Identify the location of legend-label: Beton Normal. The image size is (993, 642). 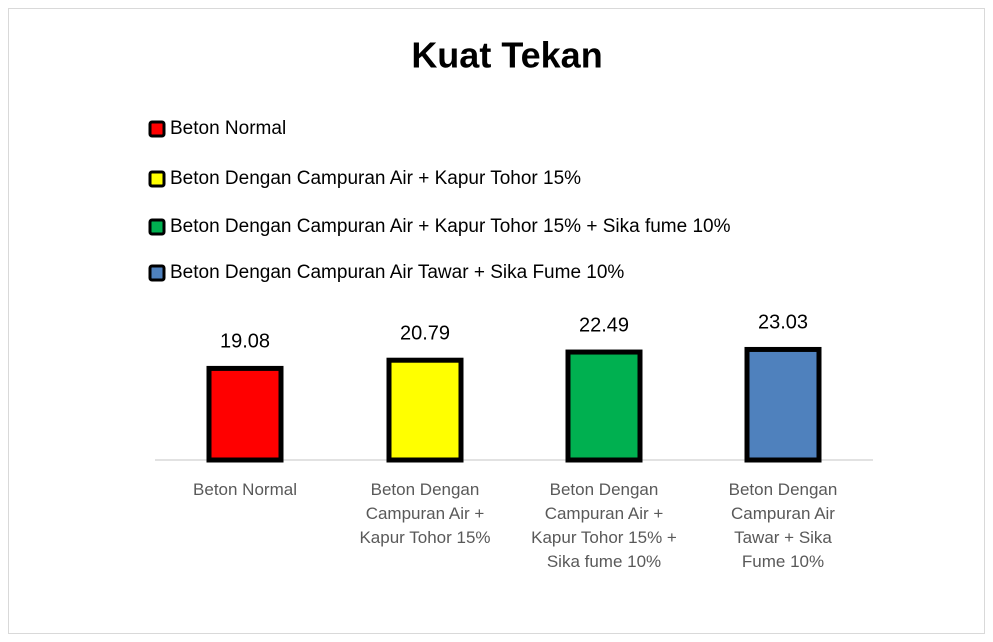
(228, 128).